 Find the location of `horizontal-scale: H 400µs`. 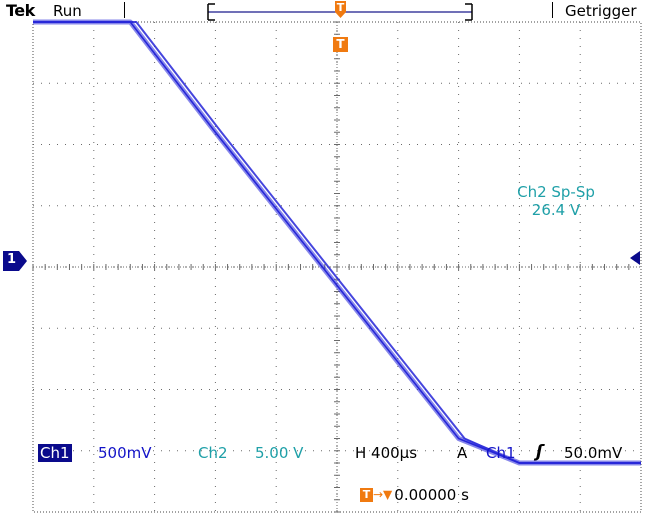

horizontal-scale: H 400µs is located at coordinates (386, 453).